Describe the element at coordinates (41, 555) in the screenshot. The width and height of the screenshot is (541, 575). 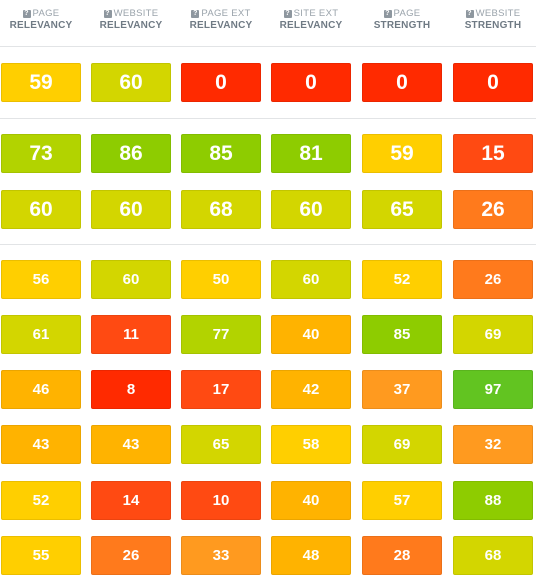
I see `score-cell: 55` at that location.